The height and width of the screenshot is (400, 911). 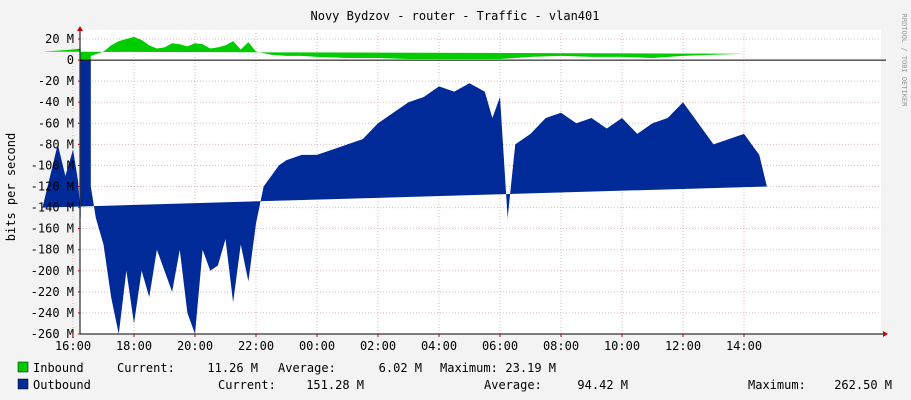 I want to click on x-tick-label: 16:00, so click(x=73, y=346).